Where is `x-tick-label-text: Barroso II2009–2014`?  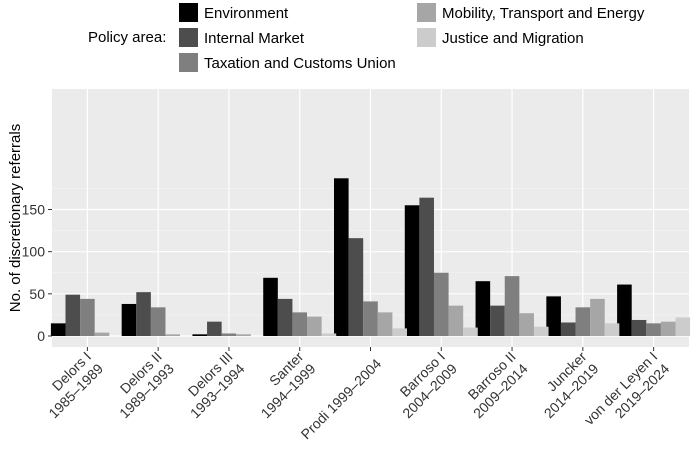
x-tick-label-text: Barroso II2009–2014 is located at coordinates (494, 384).